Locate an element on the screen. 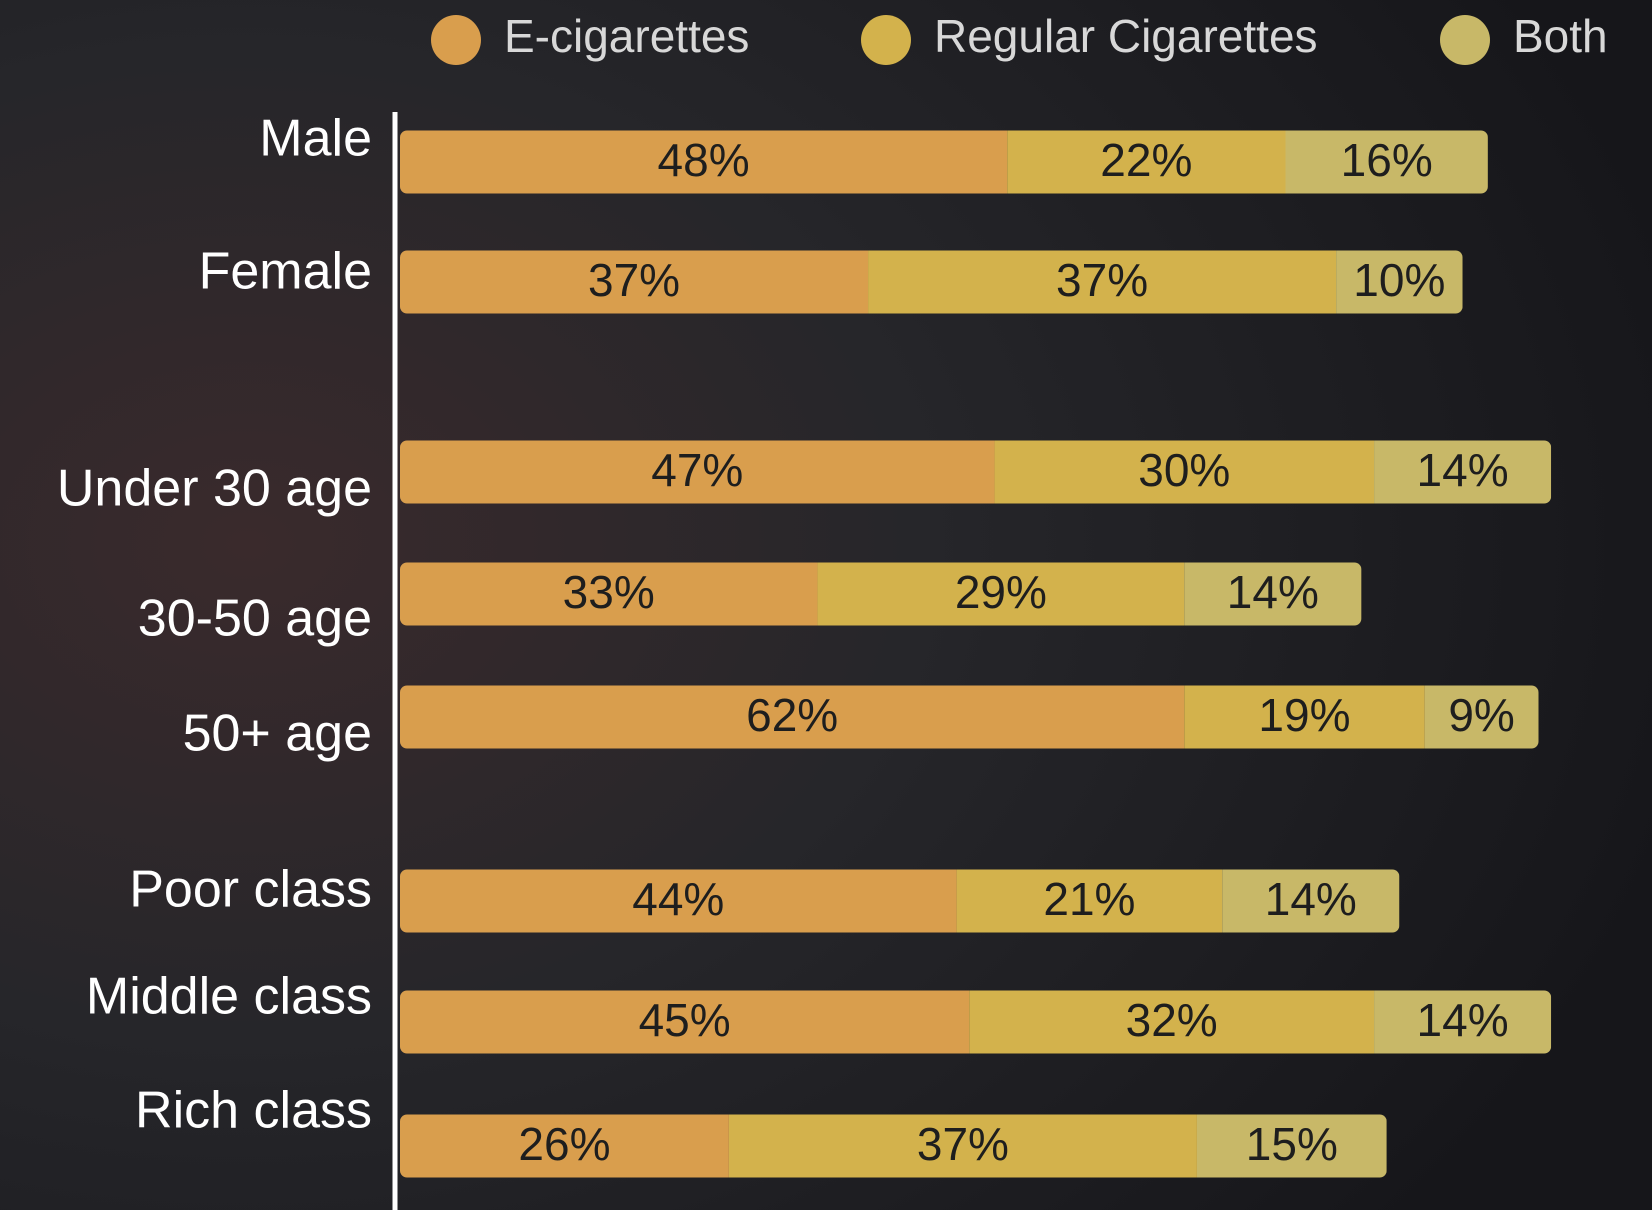  category-label: Poor class is located at coordinates (250, 890).